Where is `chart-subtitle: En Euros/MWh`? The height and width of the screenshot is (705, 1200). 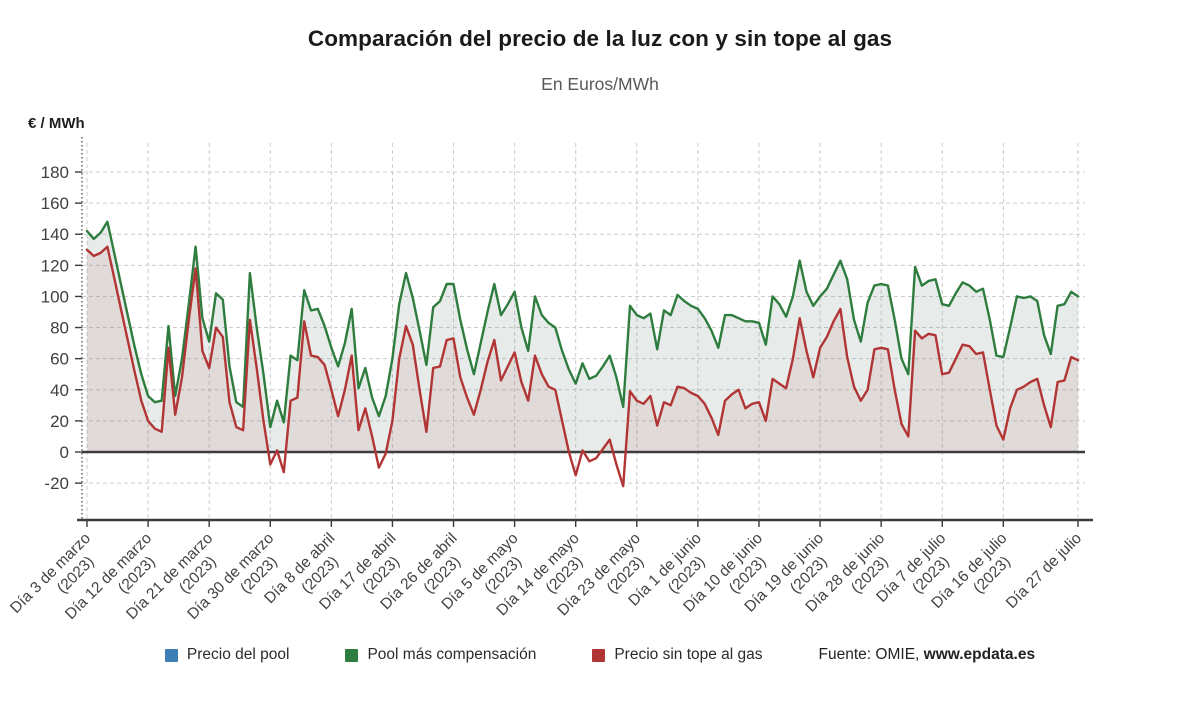
chart-subtitle: En Euros/MWh is located at coordinates (600, 84).